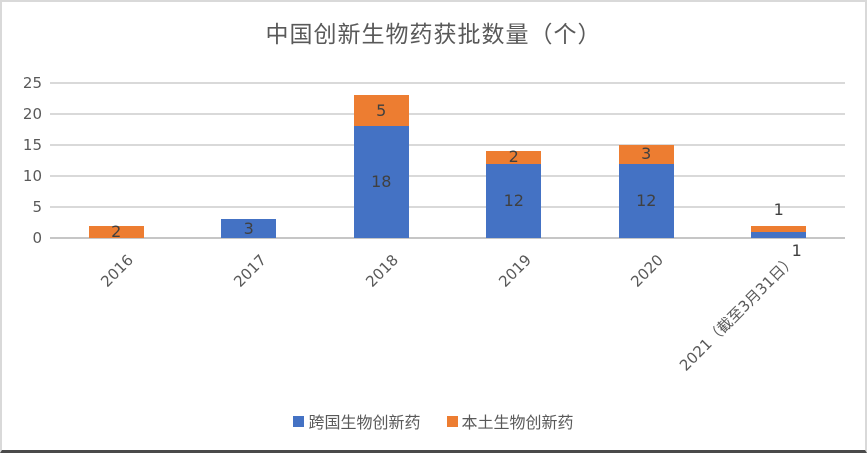 The image size is (867, 453). Describe the element at coordinates (514, 271) in the screenshot. I see `x-axis-label: 2019` at that location.